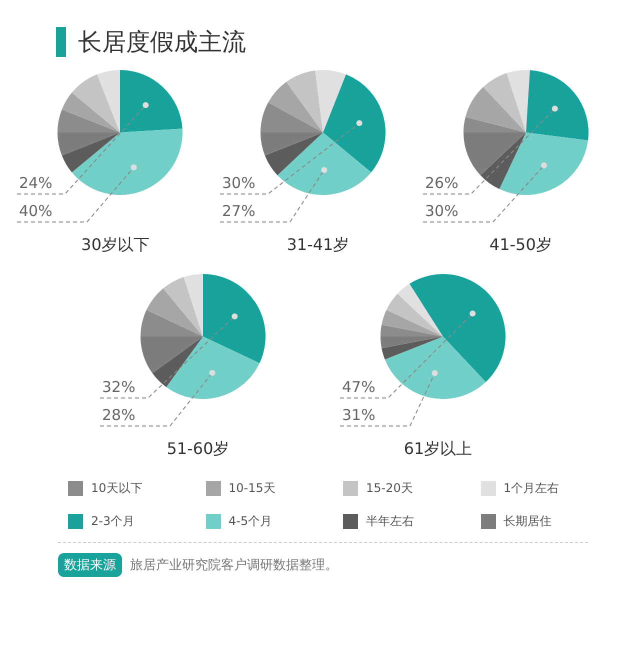 Image resolution: width=640 pixels, height=651 pixels. What do you see at coordinates (359, 415) in the screenshot?
I see `data-label: 31%` at bounding box center [359, 415].